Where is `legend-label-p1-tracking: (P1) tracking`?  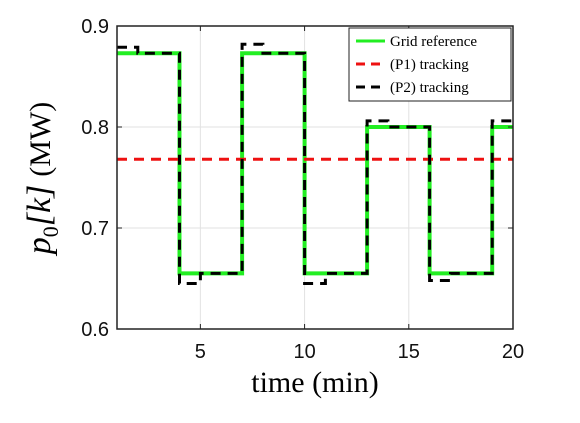
legend-label-p1-tracking: (P1) tracking is located at coordinates (429, 65).